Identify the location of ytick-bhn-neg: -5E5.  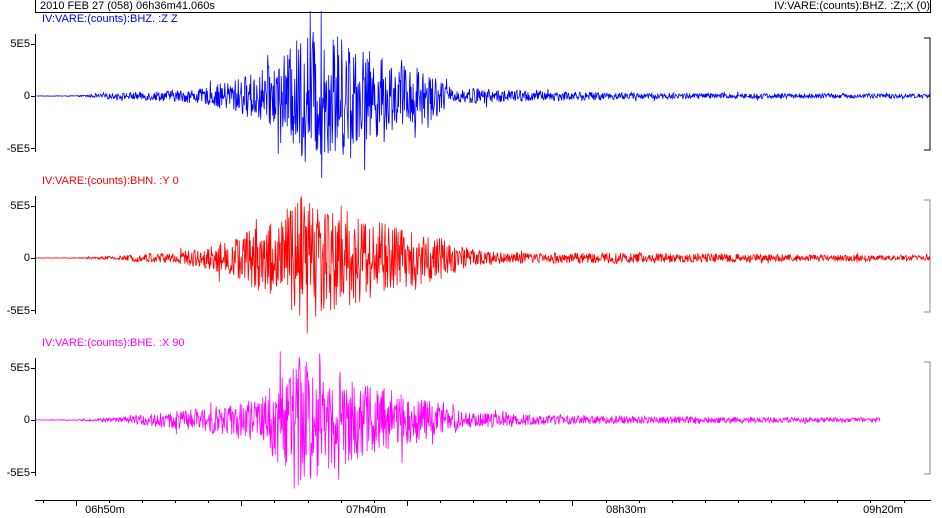
(18, 311).